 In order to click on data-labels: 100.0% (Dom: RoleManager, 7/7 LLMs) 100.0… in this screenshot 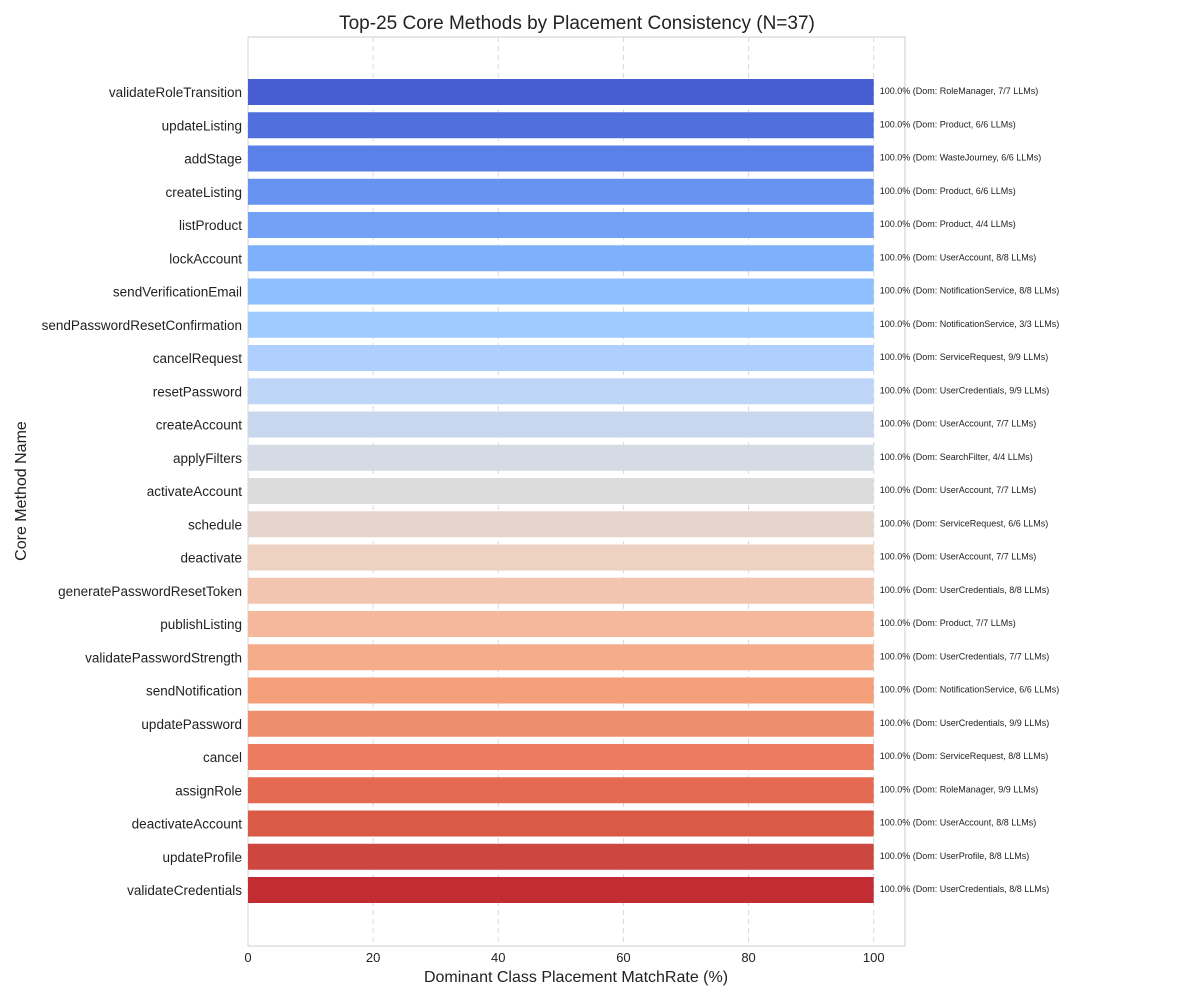, I will do `click(970, 490)`.